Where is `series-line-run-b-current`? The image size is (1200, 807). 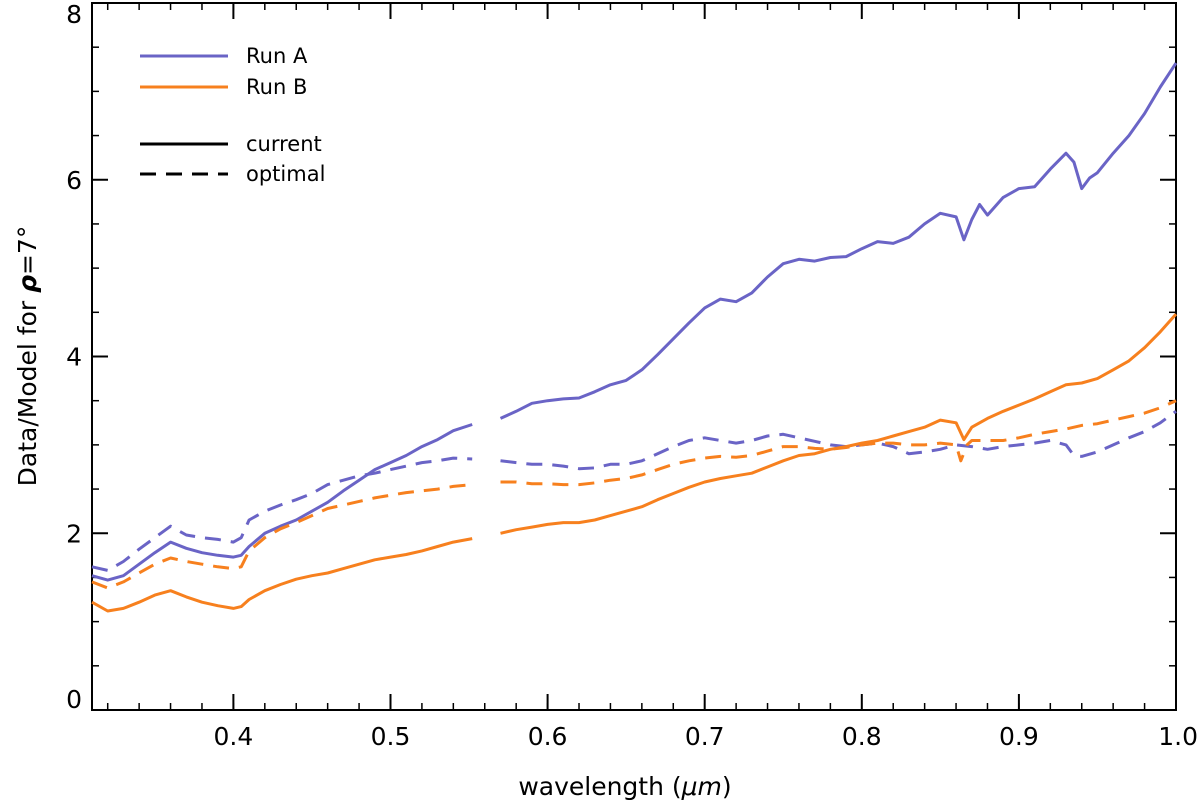 series-line-run-b-current is located at coordinates (282, 575).